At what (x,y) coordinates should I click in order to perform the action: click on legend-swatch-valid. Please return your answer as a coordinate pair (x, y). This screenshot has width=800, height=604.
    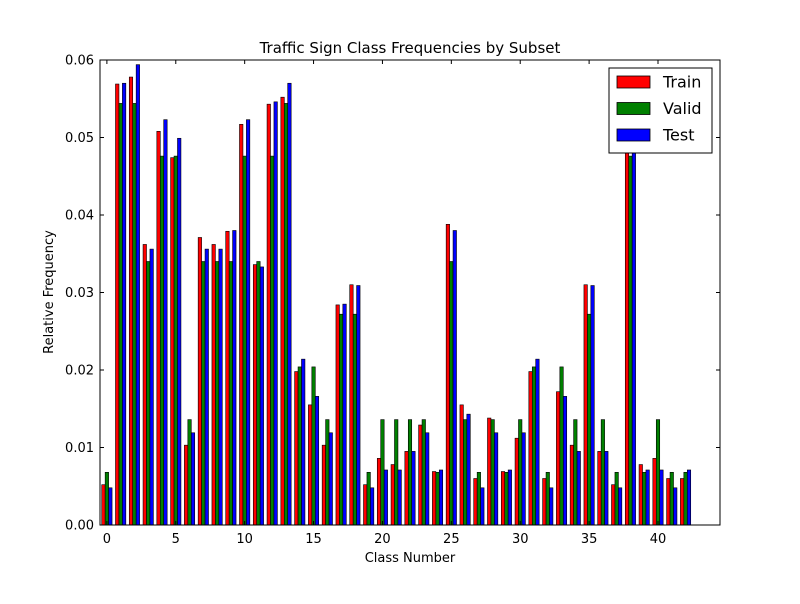
    Looking at the image, I should click on (633, 108).